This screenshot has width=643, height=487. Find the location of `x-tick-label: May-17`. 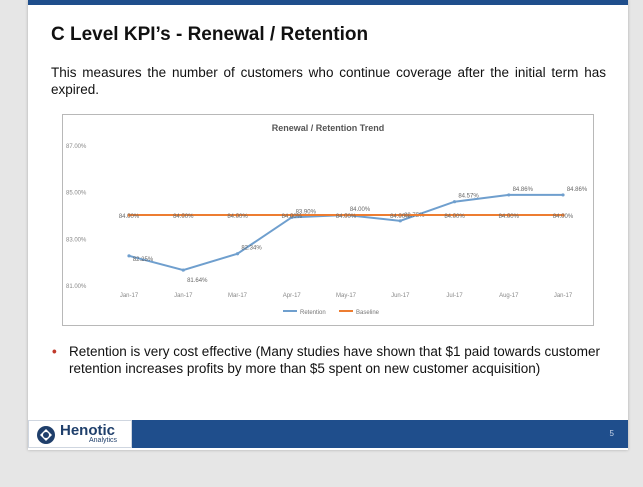

x-tick-label: May-17 is located at coordinates (346, 296).